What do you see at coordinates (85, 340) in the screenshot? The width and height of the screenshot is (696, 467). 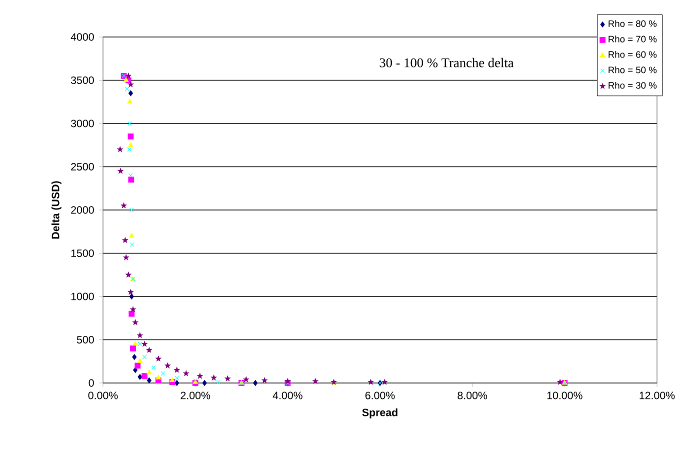 I see `y-tick-label: 500` at bounding box center [85, 340].